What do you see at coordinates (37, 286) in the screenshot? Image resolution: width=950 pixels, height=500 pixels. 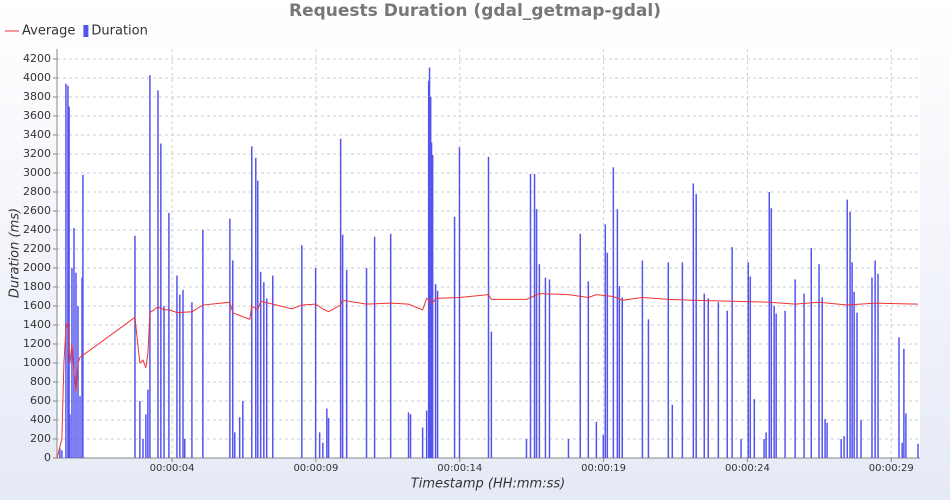 I see `y-tick-label: 1800` at bounding box center [37, 286].